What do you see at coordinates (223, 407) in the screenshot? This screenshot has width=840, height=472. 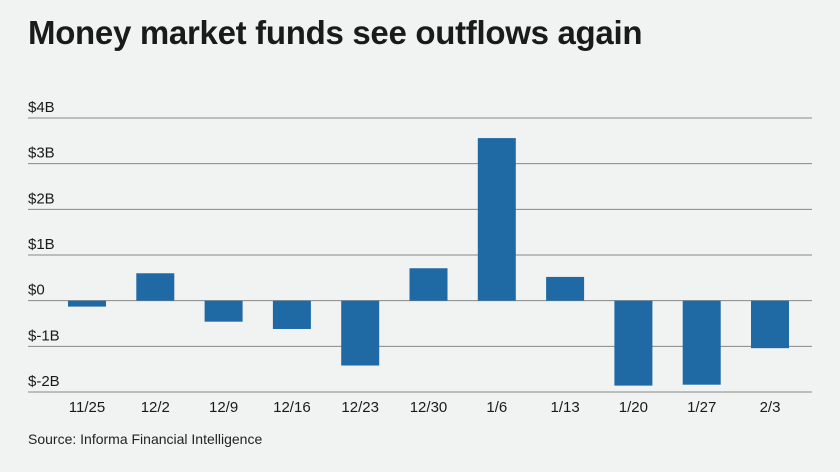 I see `x-tick-label: 12/9` at bounding box center [223, 407].